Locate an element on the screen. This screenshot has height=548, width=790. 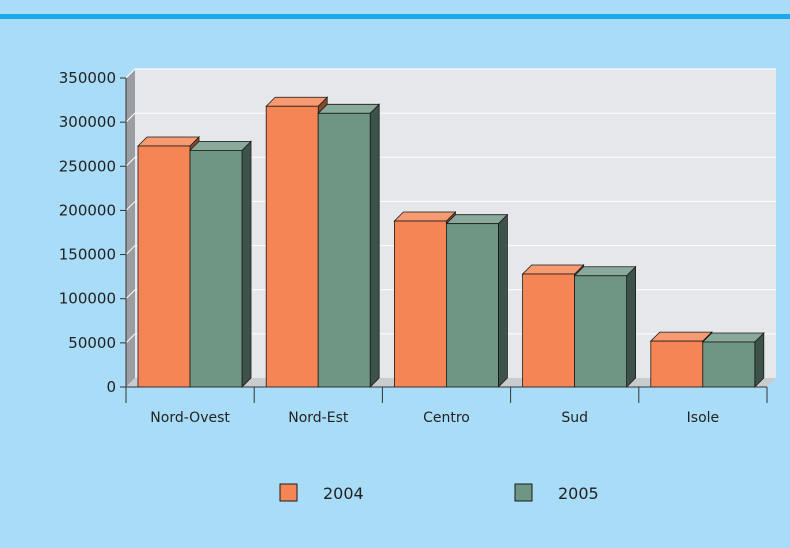
legend-label: 2004 is located at coordinates (343, 493).